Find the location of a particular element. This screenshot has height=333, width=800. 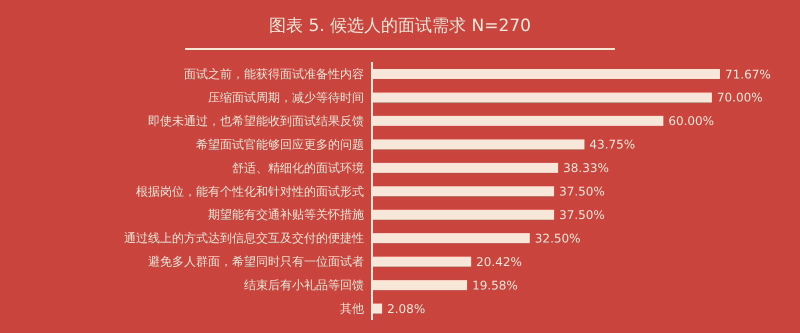

data-label: 19.58% is located at coordinates (495, 285).